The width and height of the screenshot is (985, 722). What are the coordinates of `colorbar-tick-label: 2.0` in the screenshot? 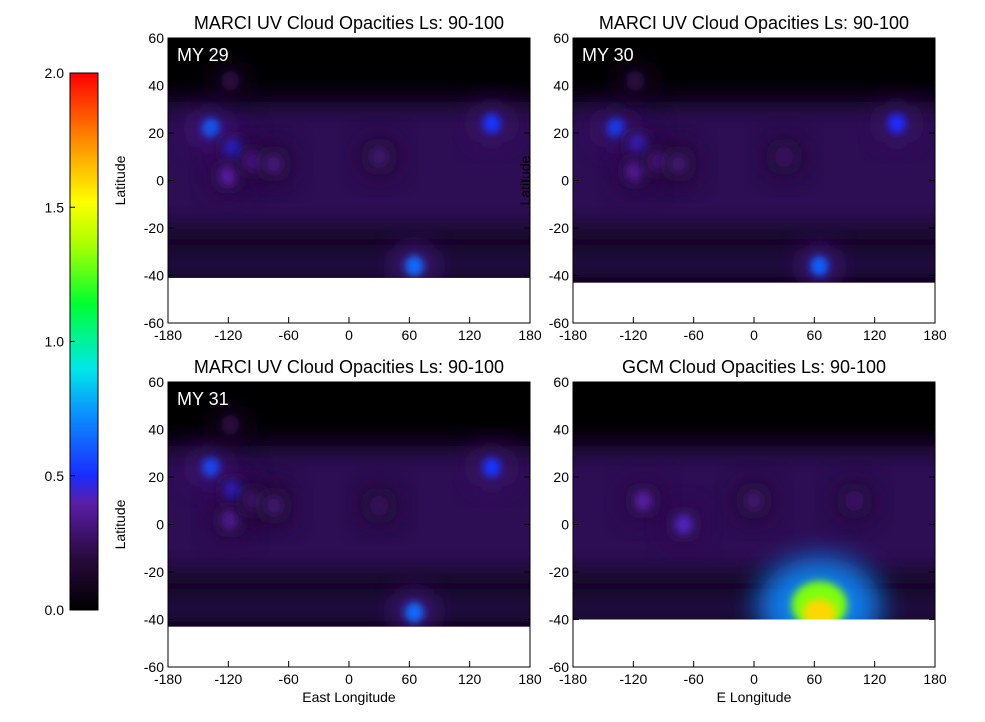 It's located at (55, 73).